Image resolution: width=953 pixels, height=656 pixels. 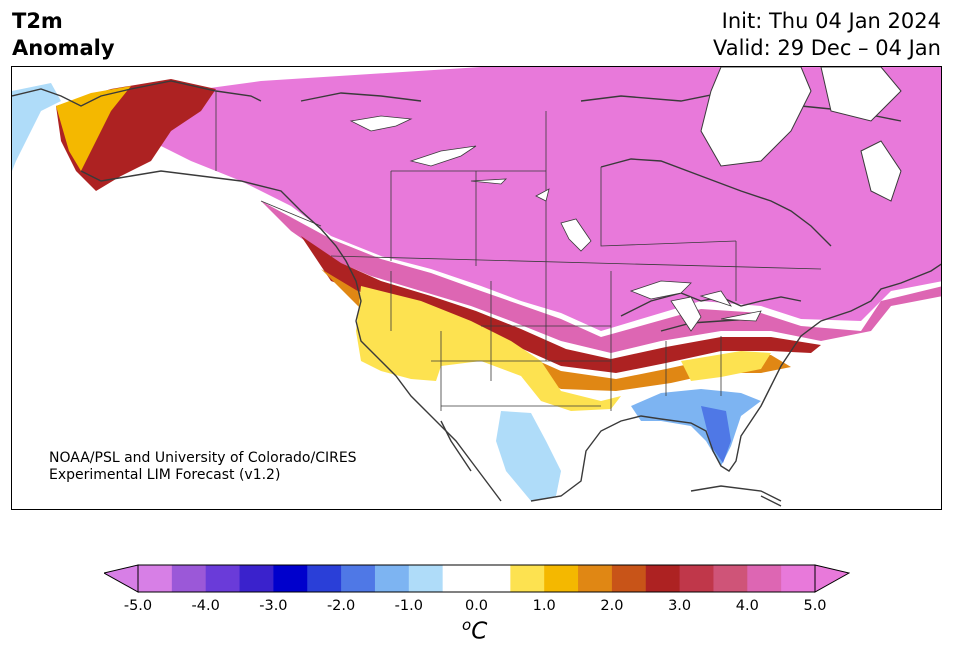 I want to click on arctic-islands, so click(x=801, y=134).